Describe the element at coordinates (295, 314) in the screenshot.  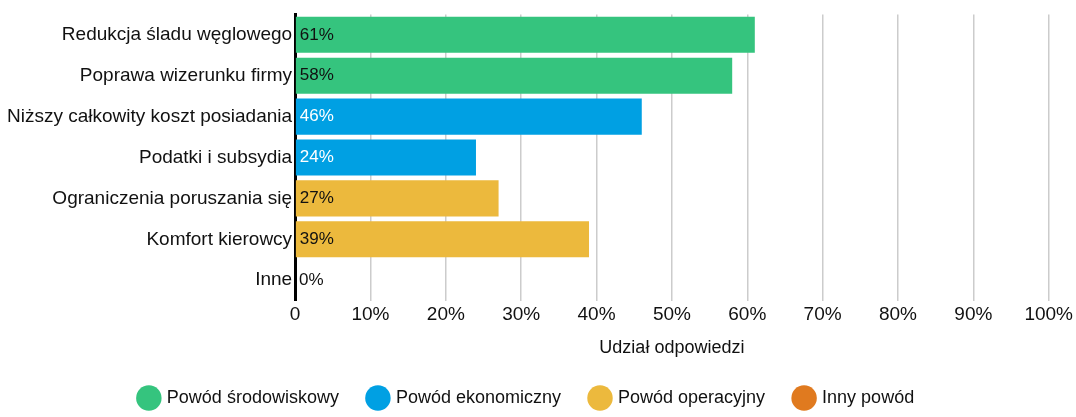
I see `x-tick-label: 0` at that location.